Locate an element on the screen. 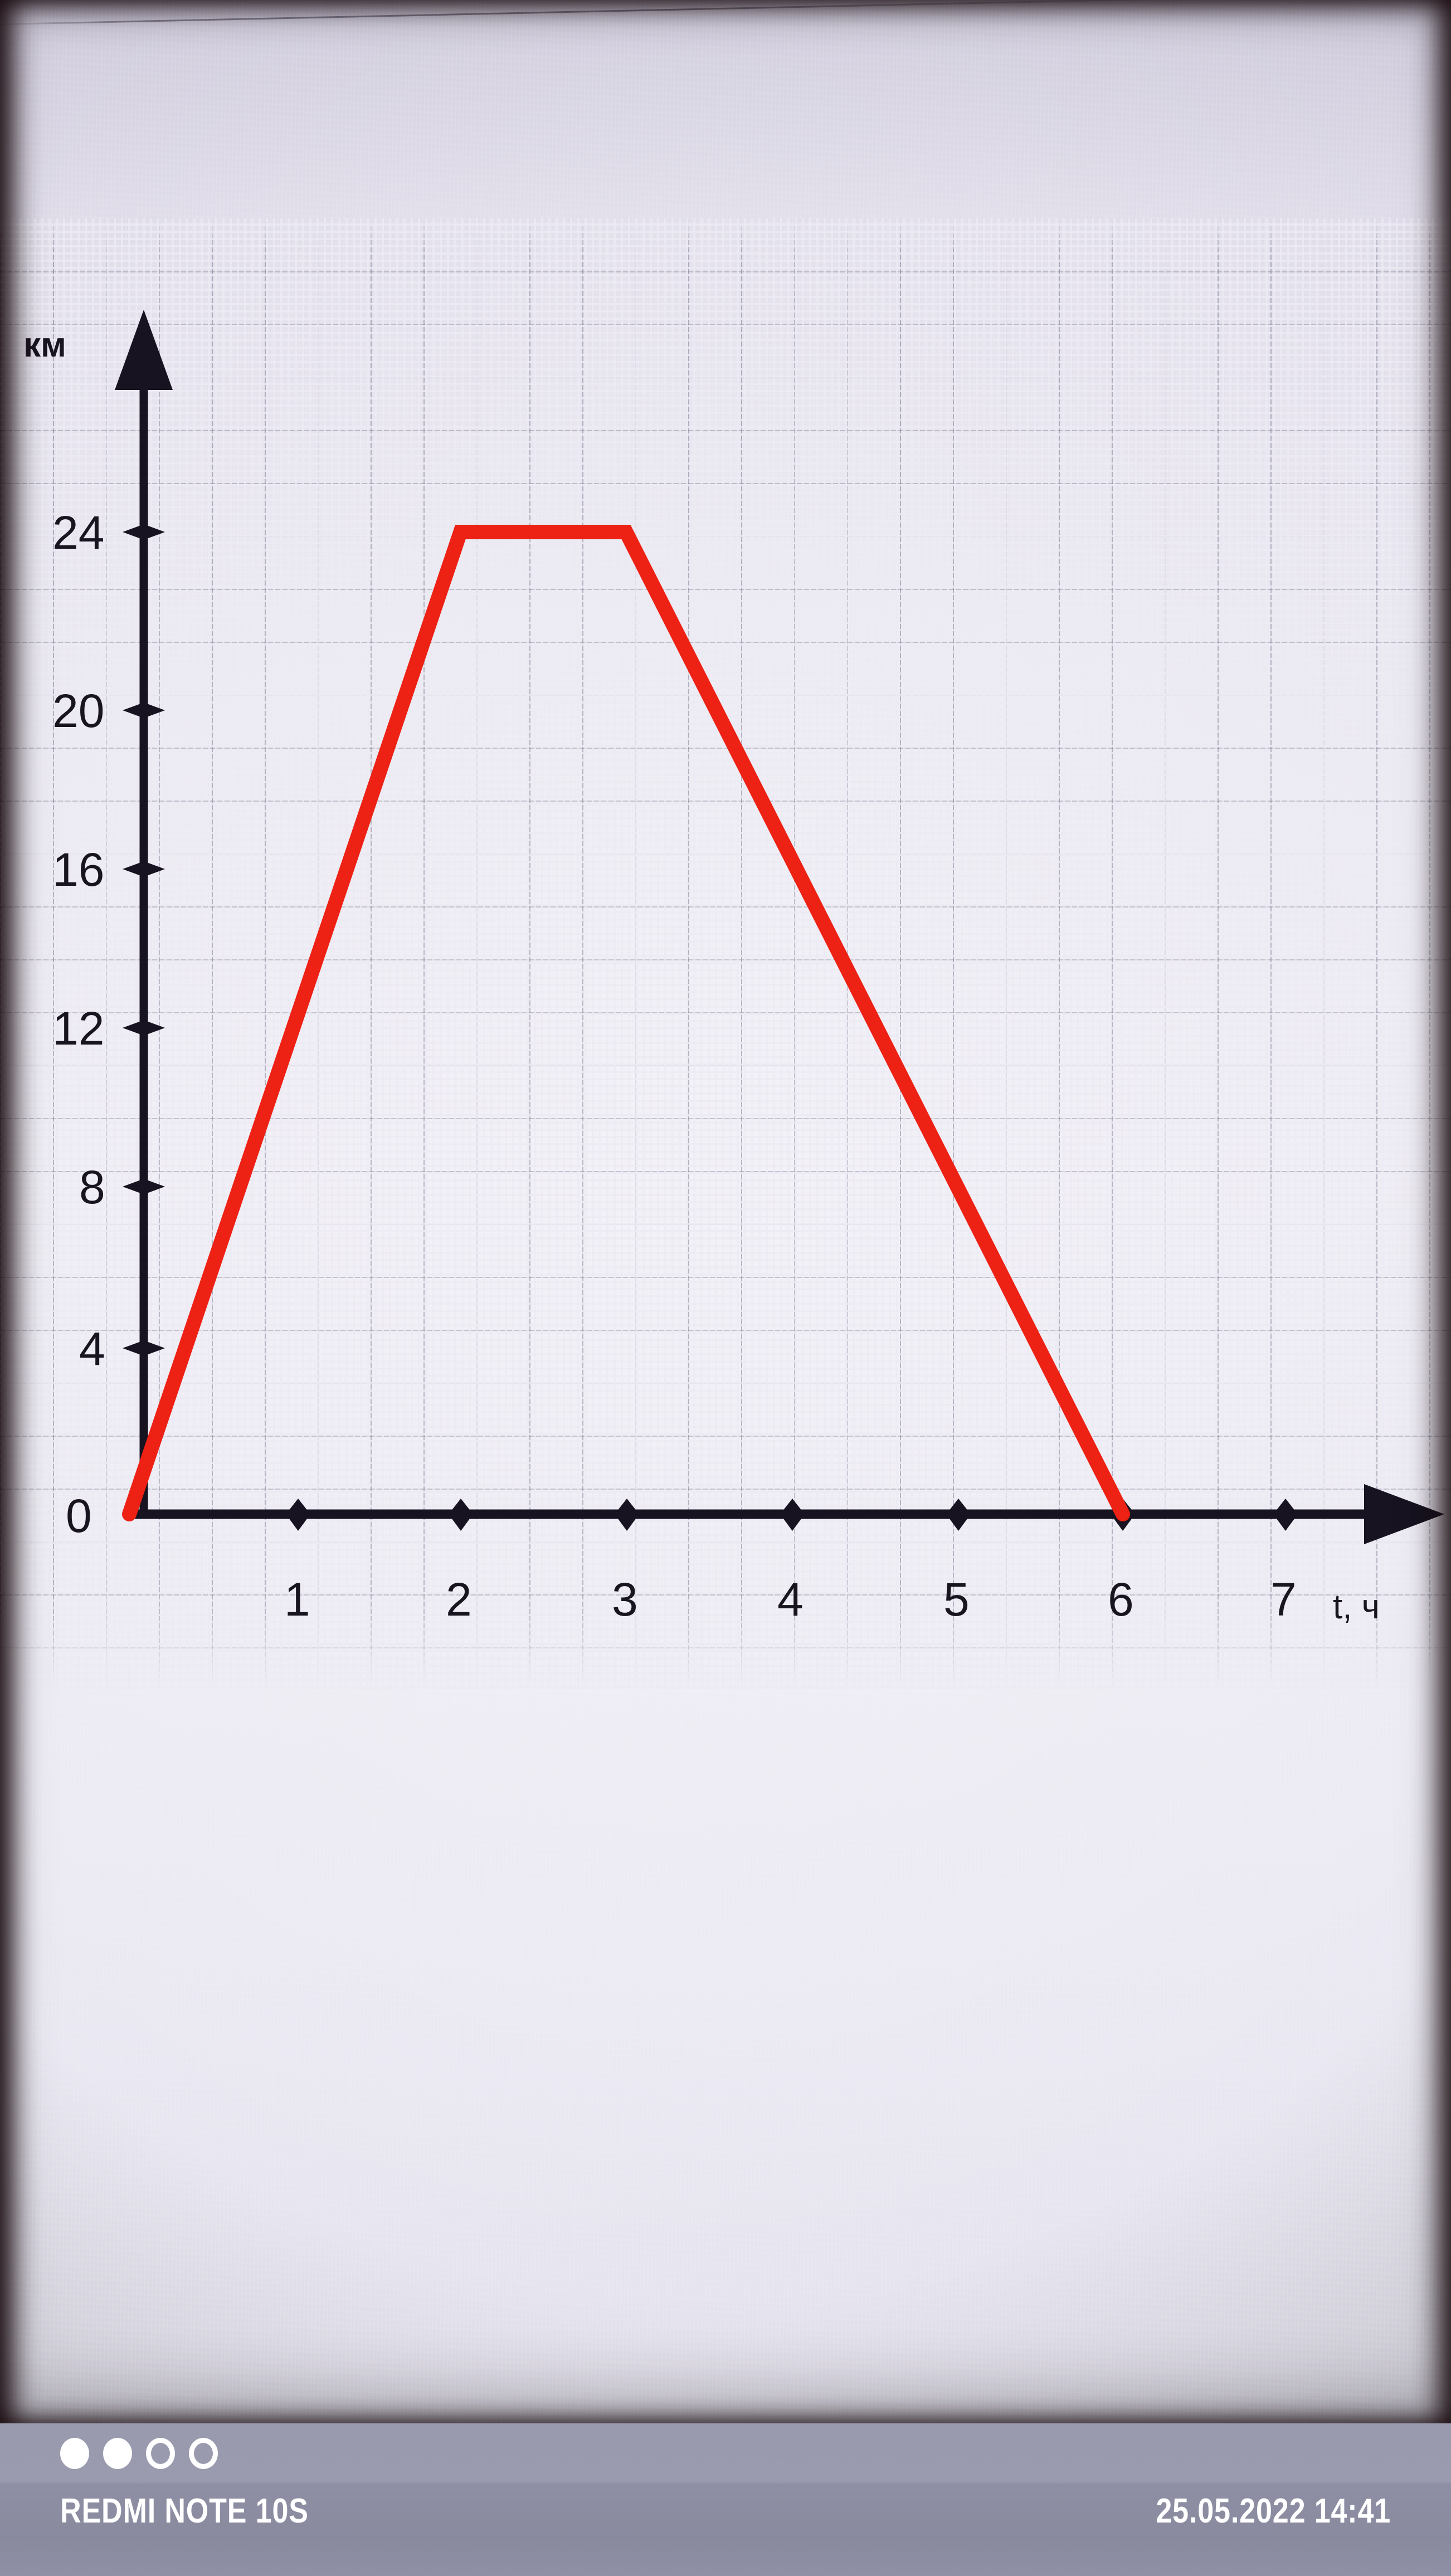 Image resolution: width=1451 pixels, height=2576 pixels. page-indicator-dots is located at coordinates (139, 2453).